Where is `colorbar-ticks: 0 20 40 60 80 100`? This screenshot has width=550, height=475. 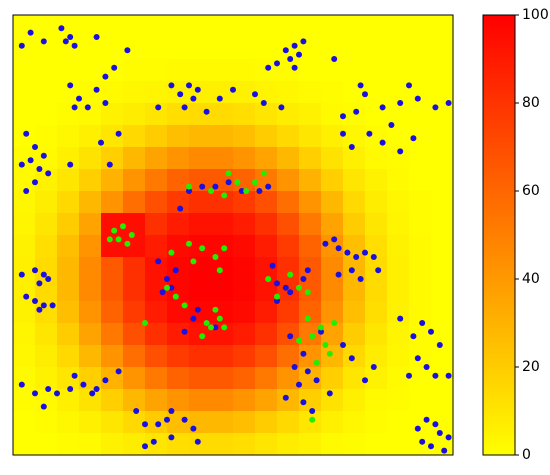
colorbar-ticks: 0 20 40 60 80 100 is located at coordinates (532, 235).